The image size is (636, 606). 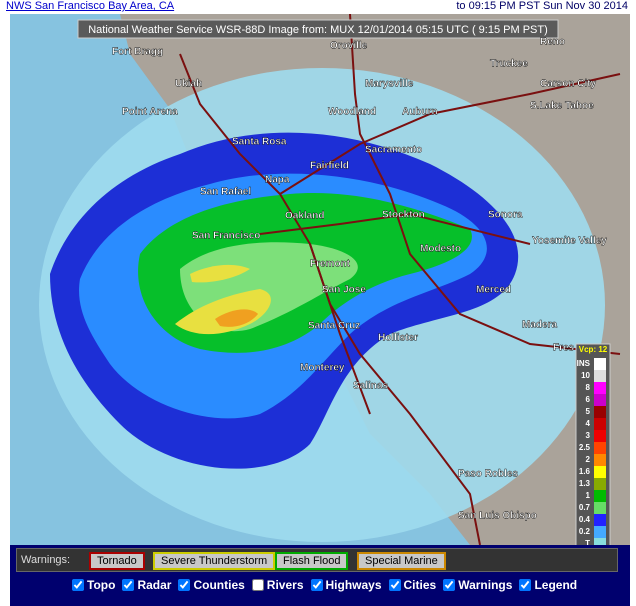 What do you see at coordinates (485, 585) in the screenshot?
I see `toggle-label: Warnings` at bounding box center [485, 585].